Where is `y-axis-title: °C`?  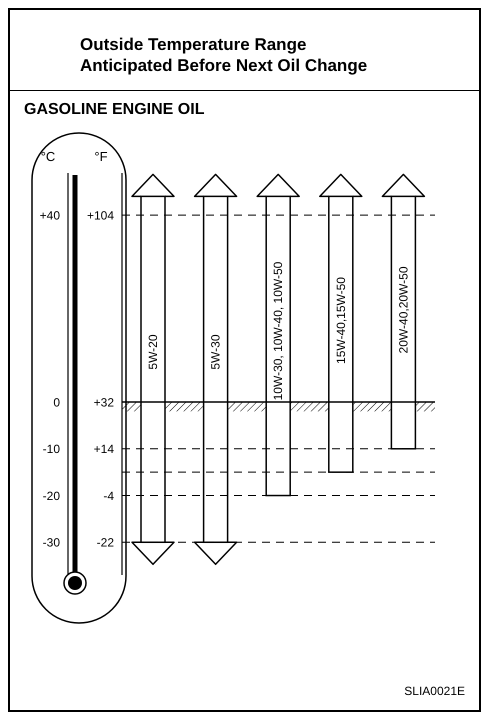 y-axis-title: °C is located at coordinates (48, 156).